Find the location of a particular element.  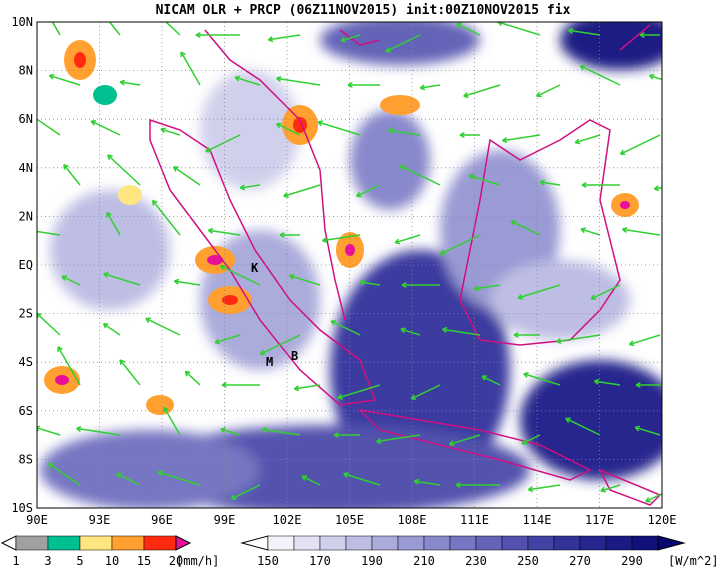

lat-label: 8S is located at coordinates (26, 459).